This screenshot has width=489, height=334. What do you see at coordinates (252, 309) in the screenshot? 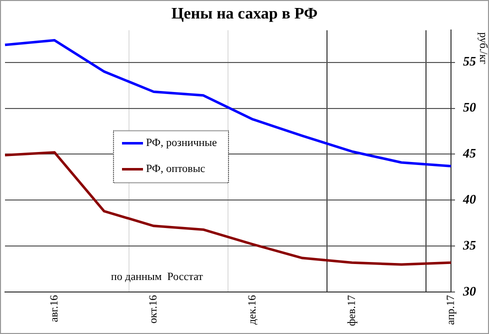
I see `x-tick-label: дек.16` at bounding box center [252, 309].